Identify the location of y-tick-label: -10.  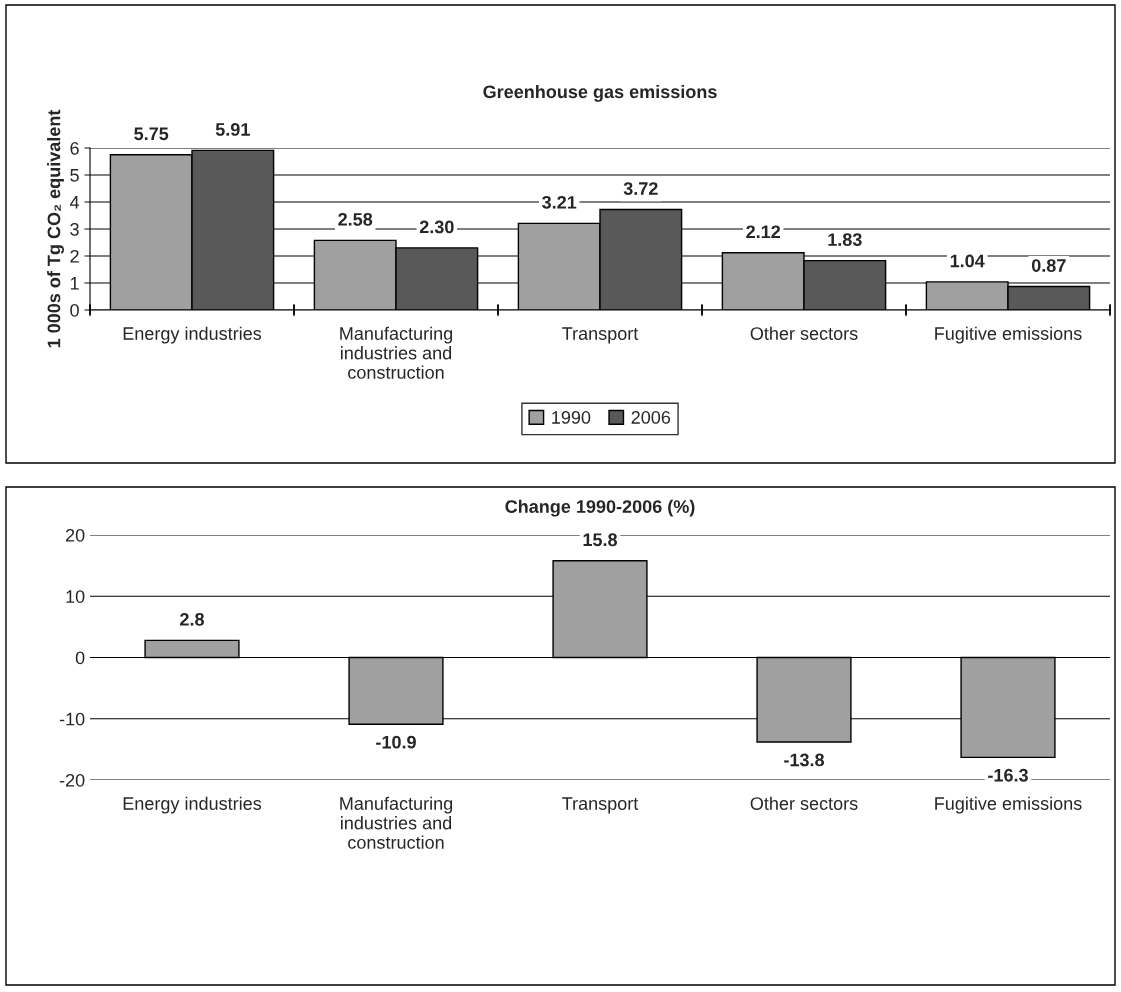
(72, 719).